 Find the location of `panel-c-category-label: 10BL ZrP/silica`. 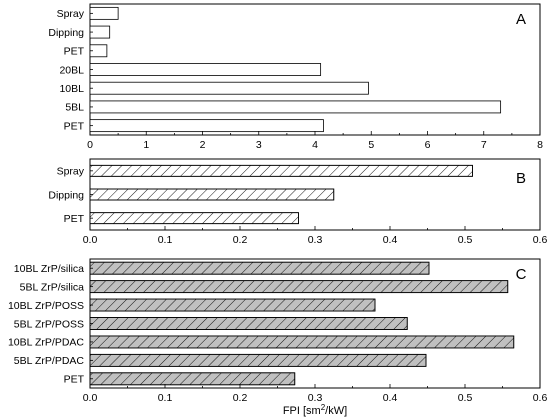

panel-c-category-label: 10BL ZrP/silica is located at coordinates (49, 269).